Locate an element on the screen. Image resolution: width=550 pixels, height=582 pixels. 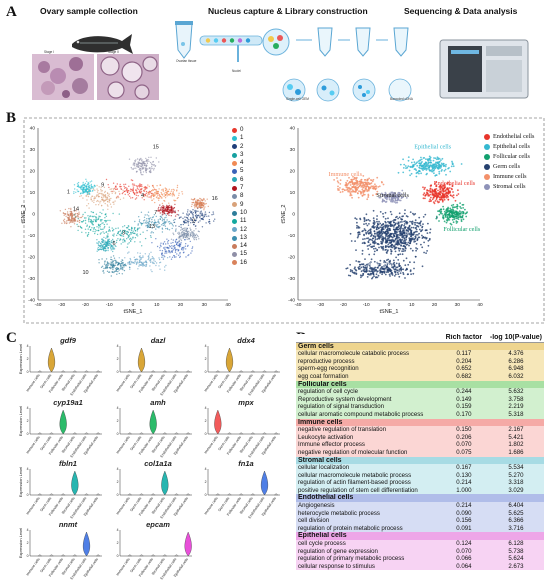
violin-gene-title: fn1a is located at coordinates (245, 463).